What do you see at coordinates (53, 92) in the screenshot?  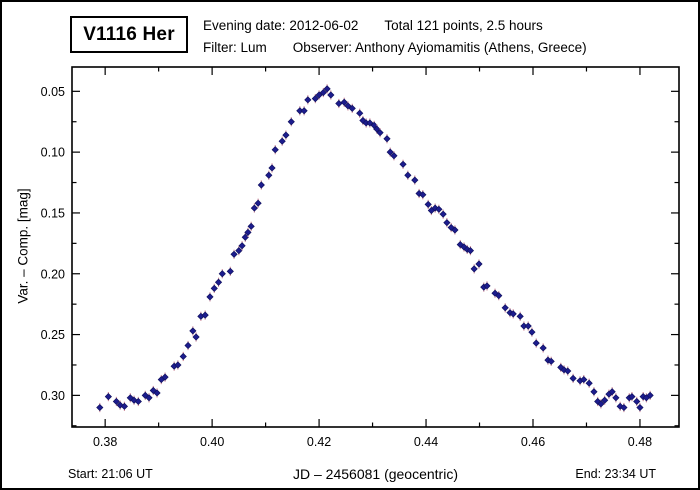 I see `y-tick-label: 0.05` at bounding box center [53, 92].